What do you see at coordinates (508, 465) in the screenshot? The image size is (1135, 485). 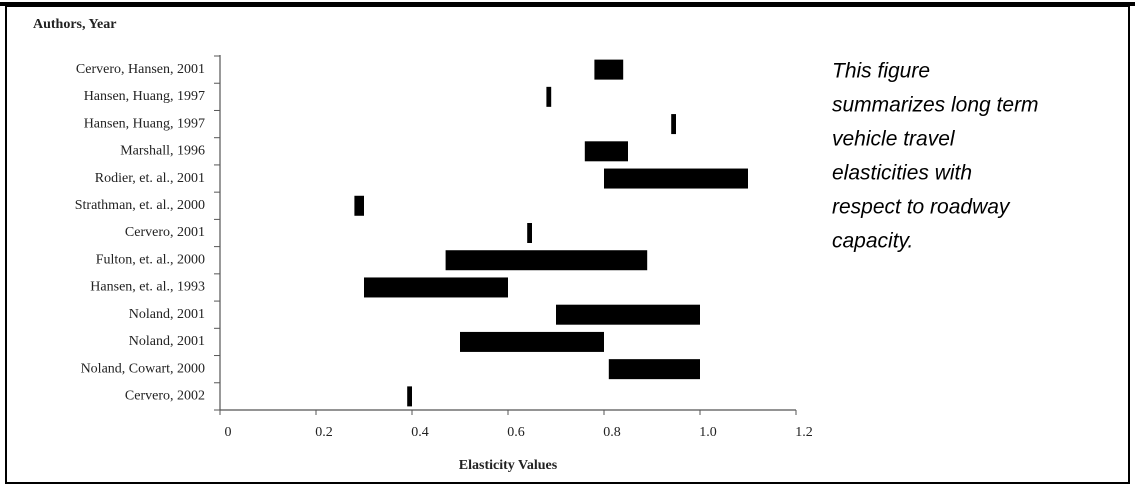 I see `x-axis-label: Elasticity Values` at bounding box center [508, 465].